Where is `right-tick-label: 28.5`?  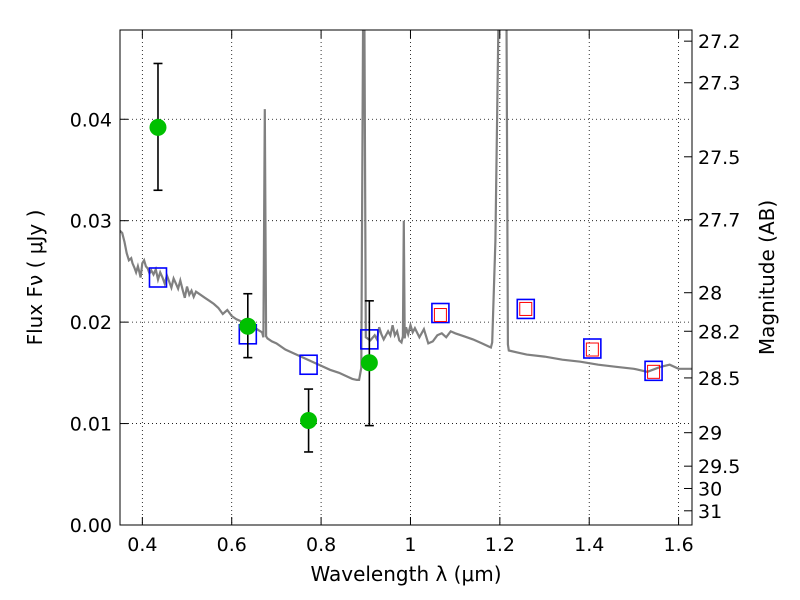 right-tick-label: 28.5 is located at coordinates (719, 379).